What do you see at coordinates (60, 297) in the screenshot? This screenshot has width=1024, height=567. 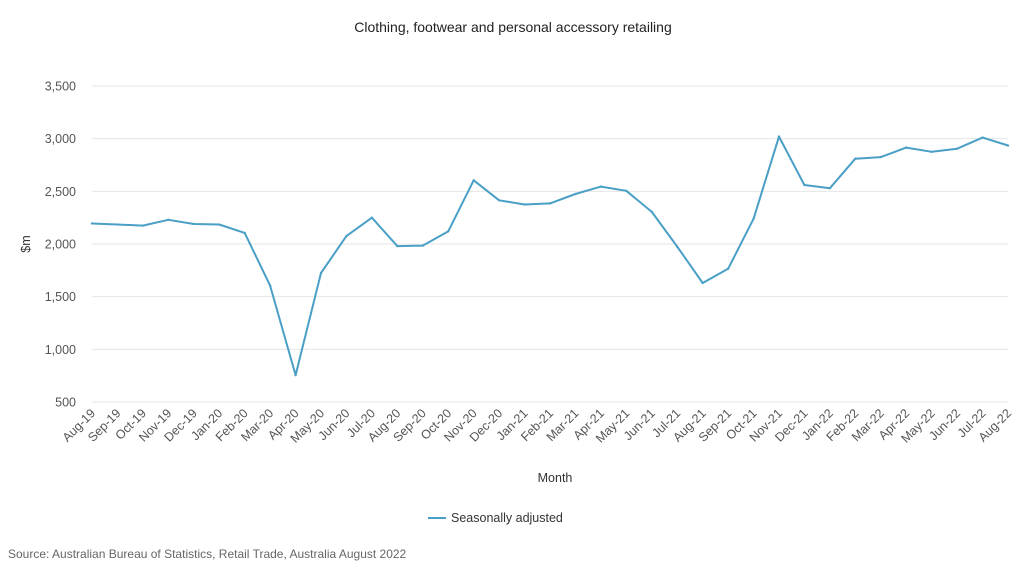 I see `y-tick-label: 1,500` at bounding box center [60, 297].